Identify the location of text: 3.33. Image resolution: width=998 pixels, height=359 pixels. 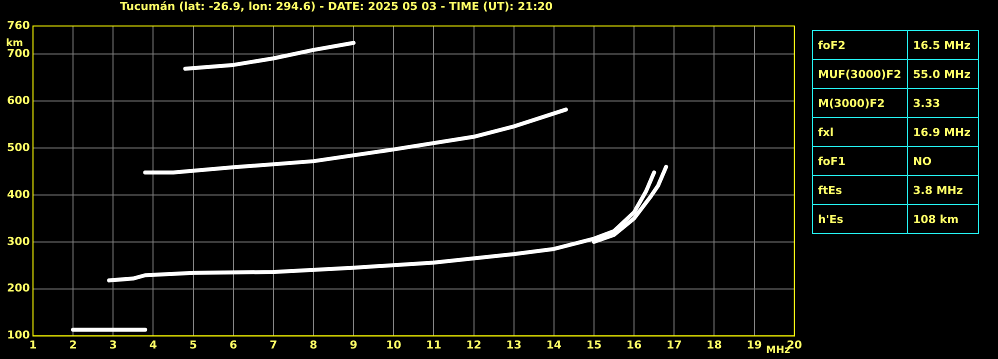
(943, 103).